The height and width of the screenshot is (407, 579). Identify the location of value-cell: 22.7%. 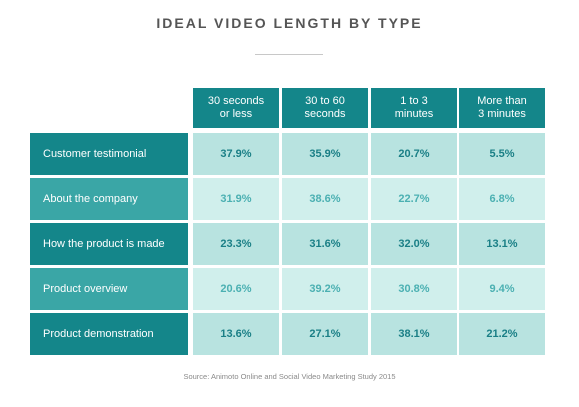
(414, 199).